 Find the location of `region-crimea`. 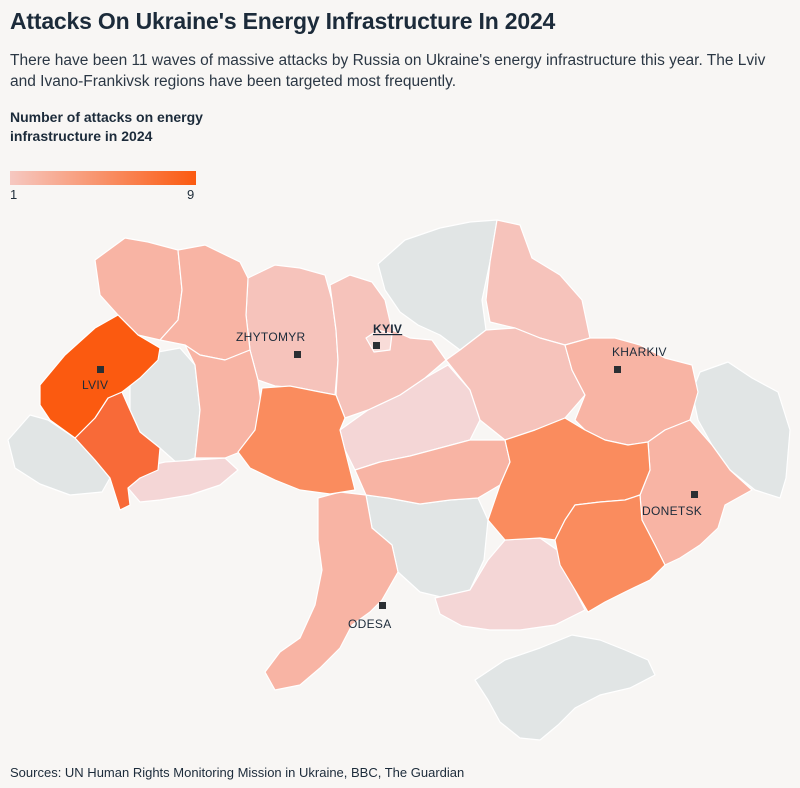

region-crimea is located at coordinates (565, 687).